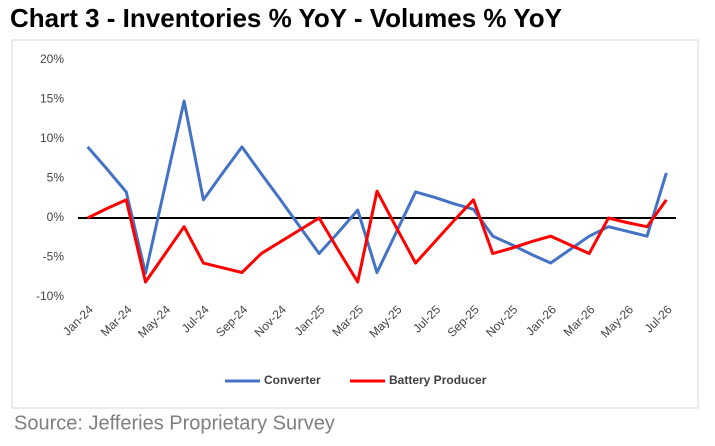 The height and width of the screenshot is (446, 715). I want to click on x-tick-label: May-24, so click(154, 321).